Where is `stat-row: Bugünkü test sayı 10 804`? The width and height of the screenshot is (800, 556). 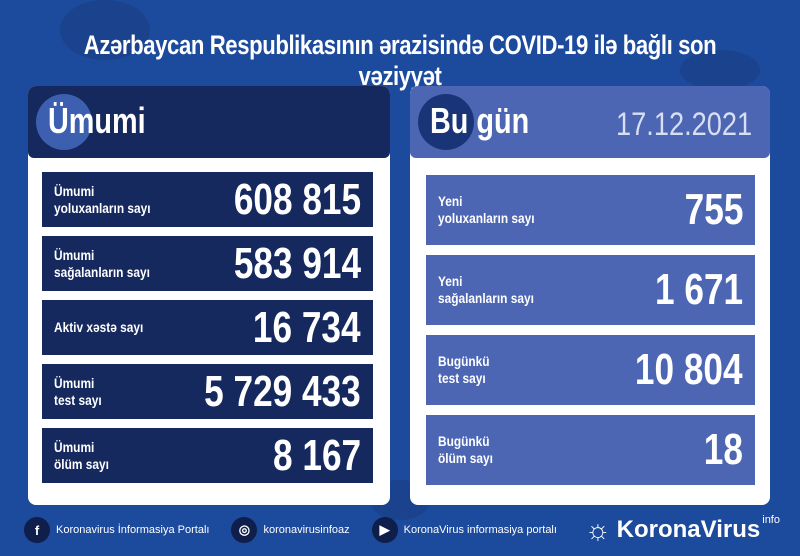 stat-row: Bugünkü test sayı 10 804 is located at coordinates (590, 370).